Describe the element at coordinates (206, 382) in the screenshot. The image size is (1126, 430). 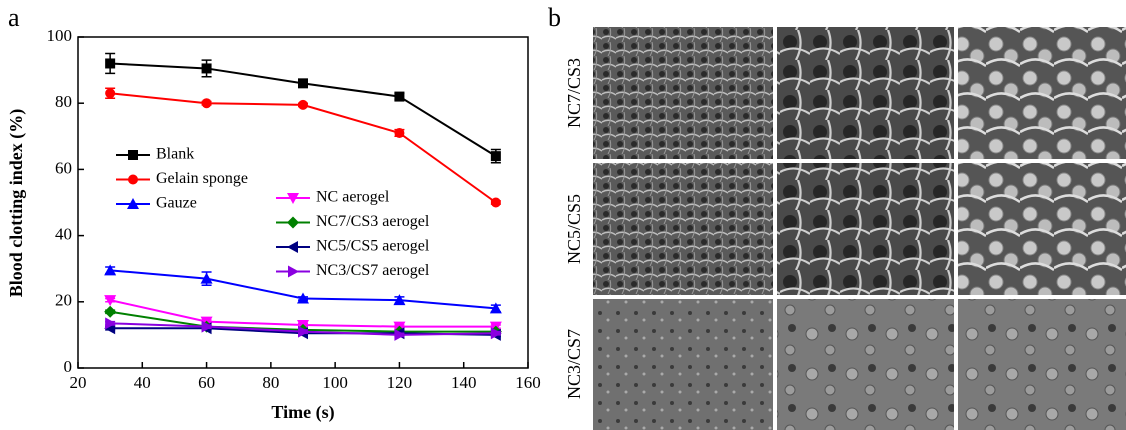
I see `x-tick-label: 60` at that location.